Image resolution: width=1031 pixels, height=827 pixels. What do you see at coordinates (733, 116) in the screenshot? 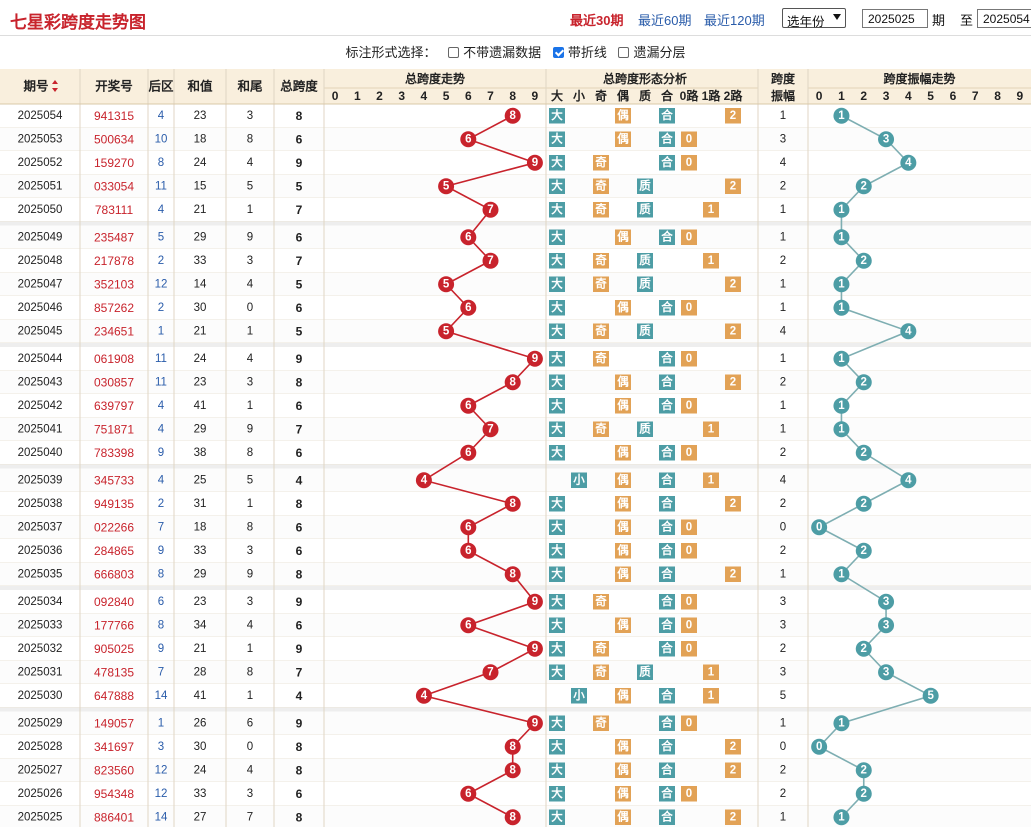
I see `form-mark-text: 2` at bounding box center [733, 116].